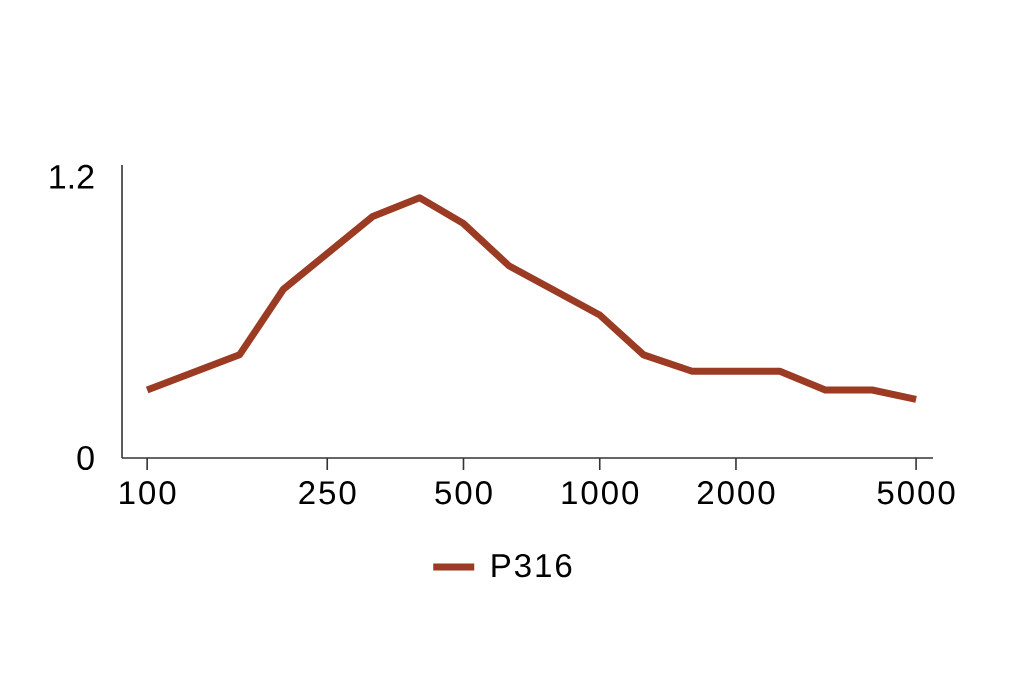  What do you see at coordinates (916, 493) in the screenshot?
I see `x-tick-label: 5000` at bounding box center [916, 493].